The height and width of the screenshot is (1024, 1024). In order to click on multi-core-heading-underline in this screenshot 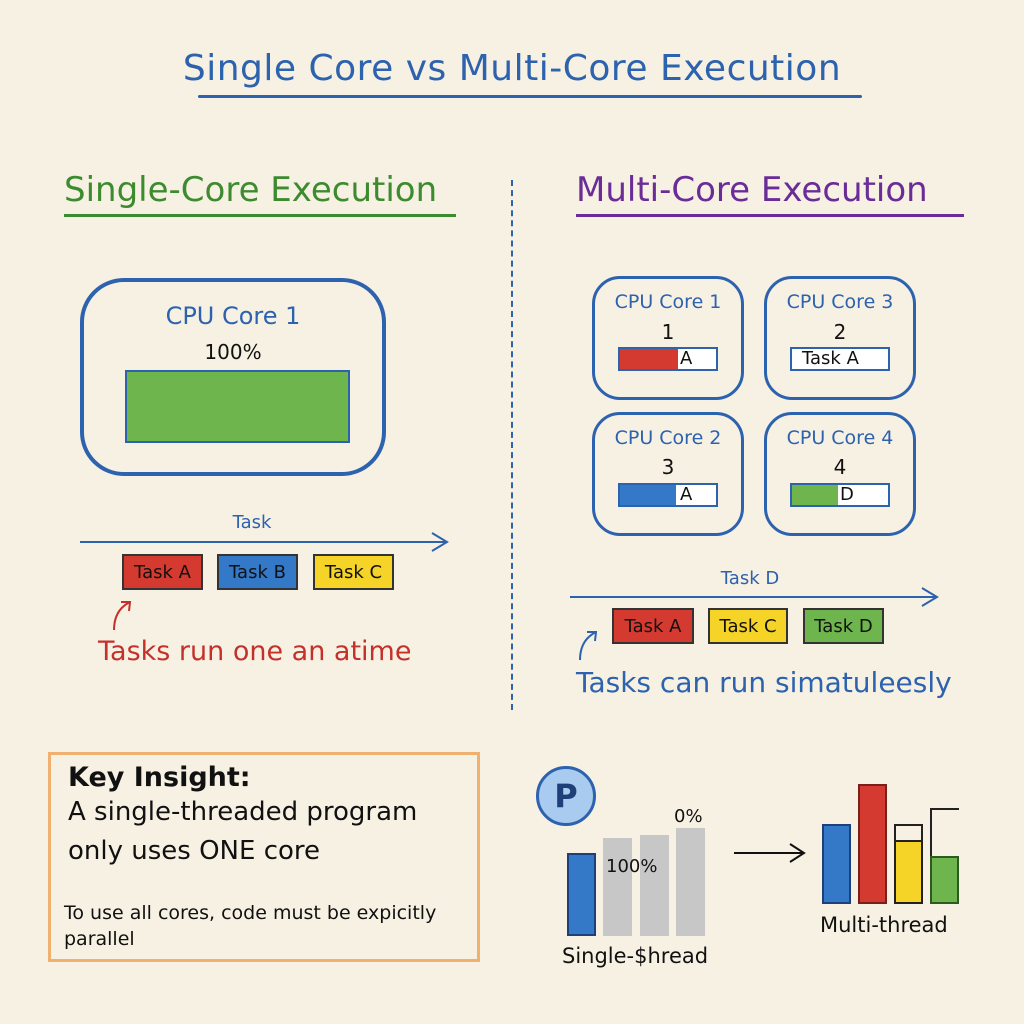, I will do `click(770, 215)`.